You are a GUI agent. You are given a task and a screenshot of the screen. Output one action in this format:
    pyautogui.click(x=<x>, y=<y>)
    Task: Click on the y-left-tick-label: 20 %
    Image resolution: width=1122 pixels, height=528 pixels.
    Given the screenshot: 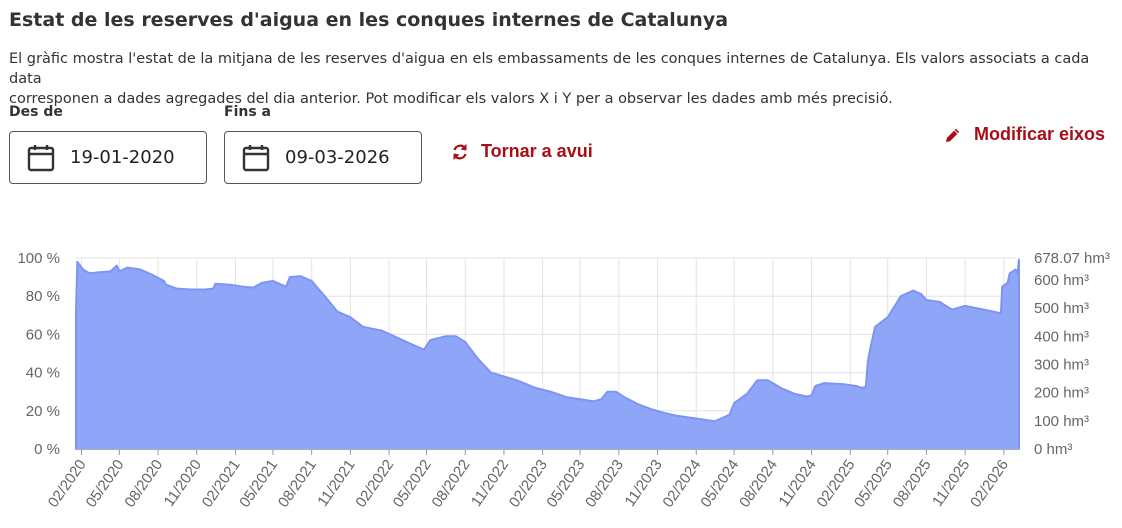 What is the action you would take?
    pyautogui.click(x=43, y=411)
    